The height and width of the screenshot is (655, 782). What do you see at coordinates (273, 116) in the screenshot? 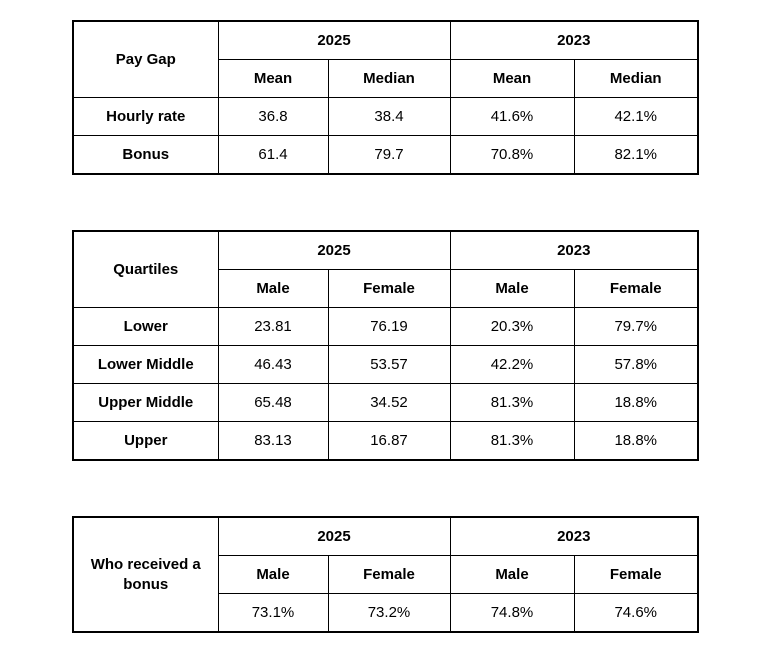
I see `value-cell: 36.8` at bounding box center [273, 116].